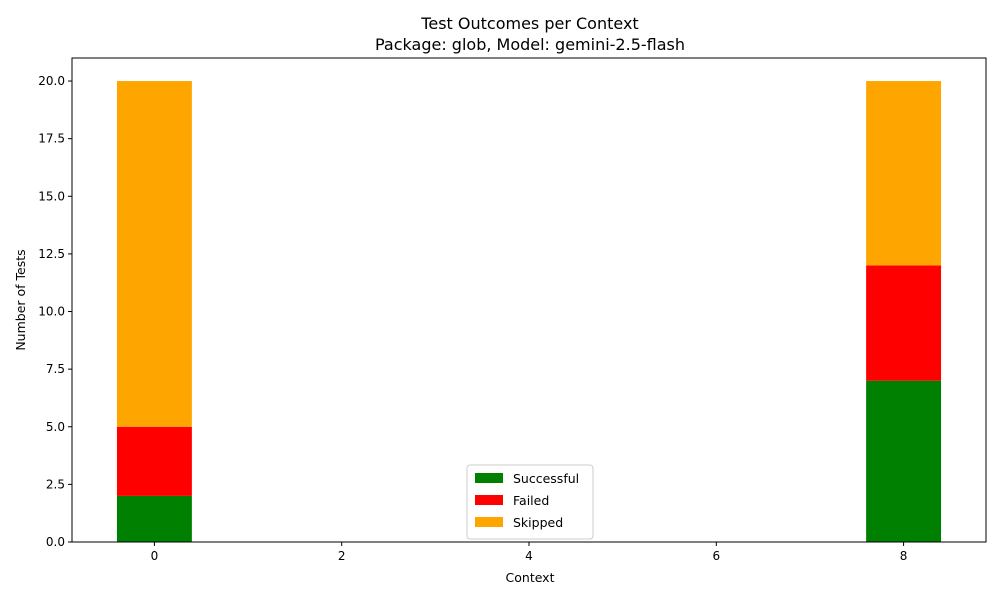  I want to click on x-tick-label: 2, so click(342, 556).